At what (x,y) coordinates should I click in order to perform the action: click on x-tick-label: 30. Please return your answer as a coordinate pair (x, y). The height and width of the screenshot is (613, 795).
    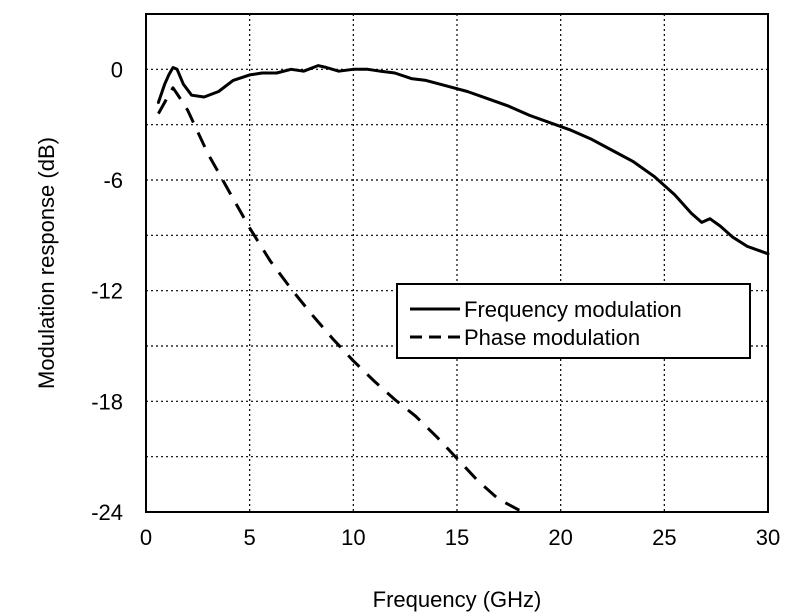
    Looking at the image, I should click on (768, 537).